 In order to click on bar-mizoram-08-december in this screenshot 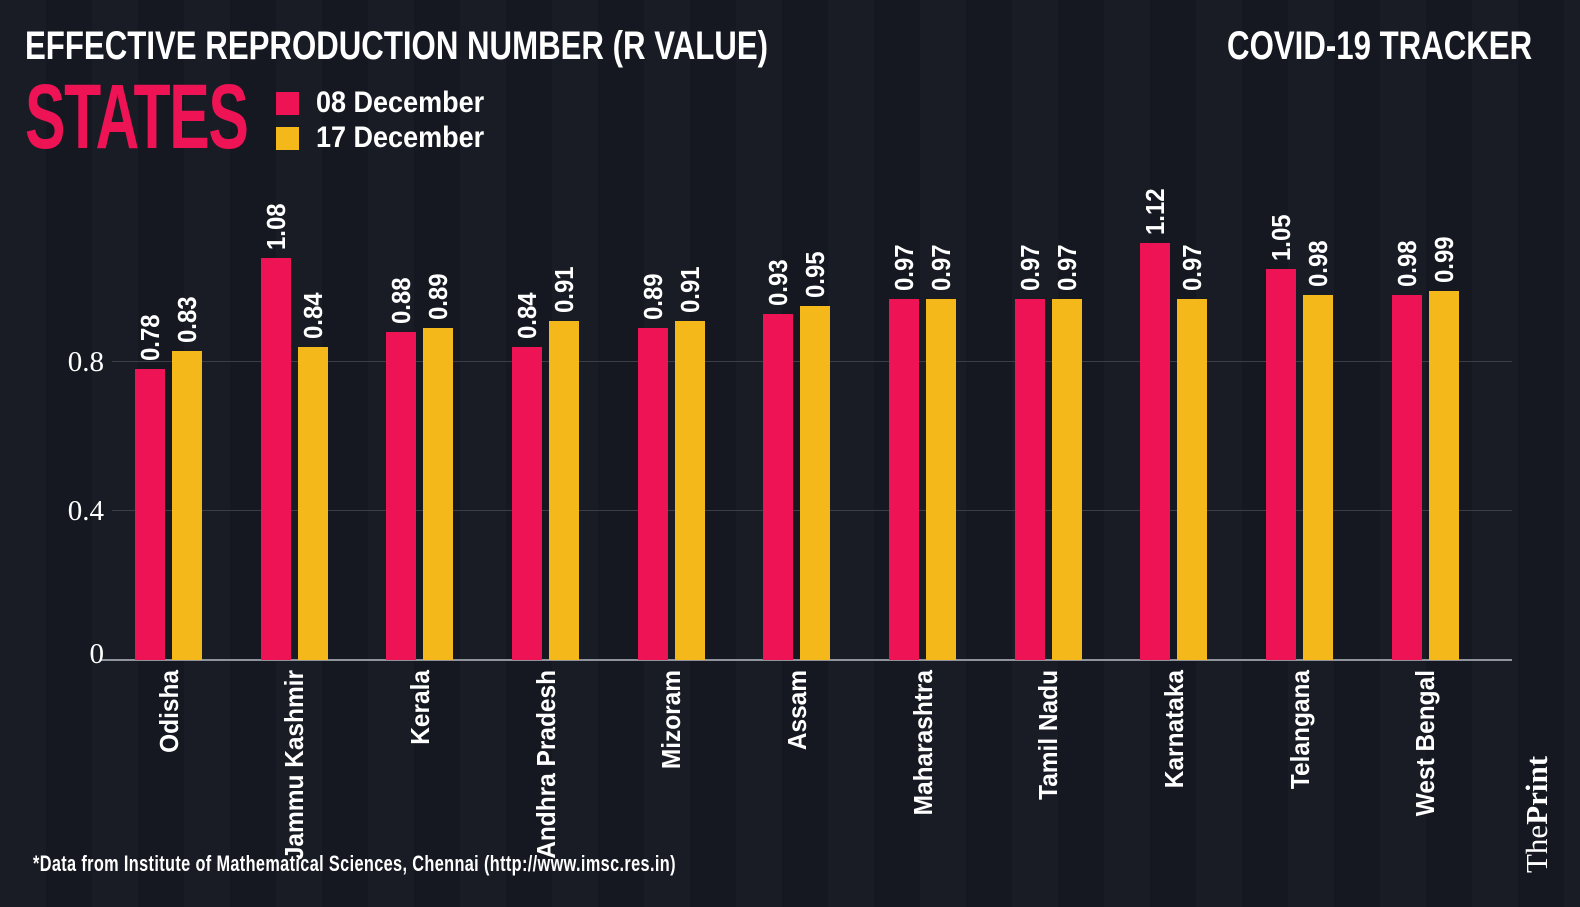, I will do `click(652, 494)`.